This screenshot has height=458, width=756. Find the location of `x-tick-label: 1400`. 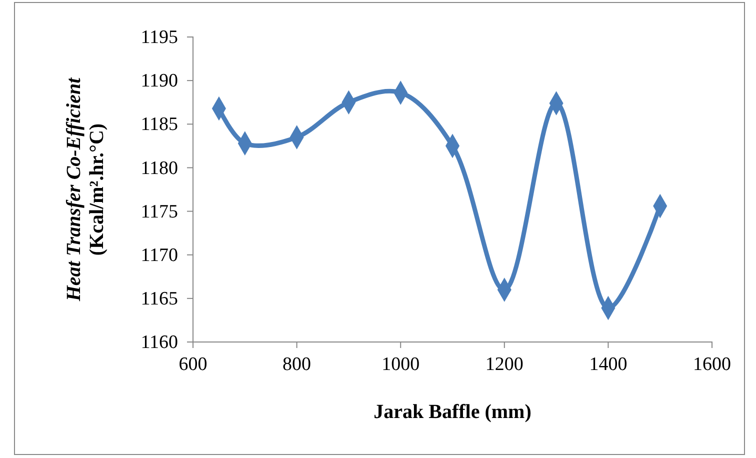

x-tick-label: 1400 is located at coordinates (608, 364).